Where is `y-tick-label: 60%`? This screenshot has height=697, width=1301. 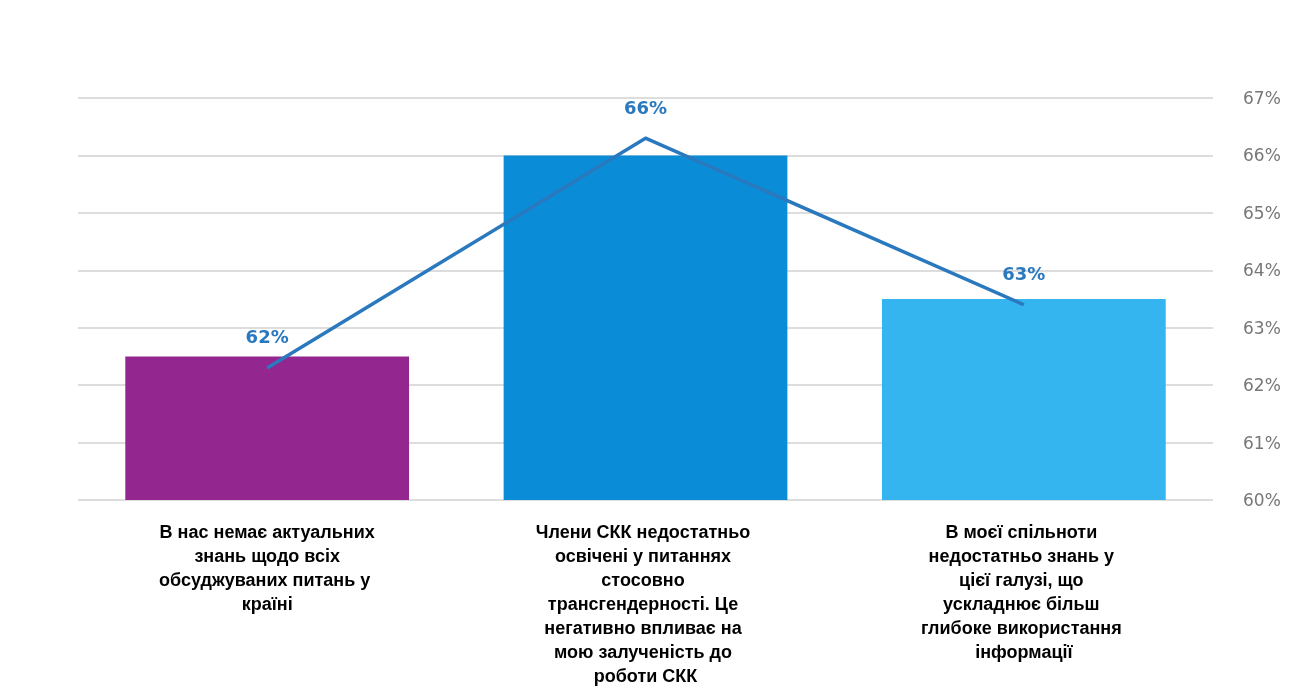
y-tick-label: 60% is located at coordinates (1262, 500).